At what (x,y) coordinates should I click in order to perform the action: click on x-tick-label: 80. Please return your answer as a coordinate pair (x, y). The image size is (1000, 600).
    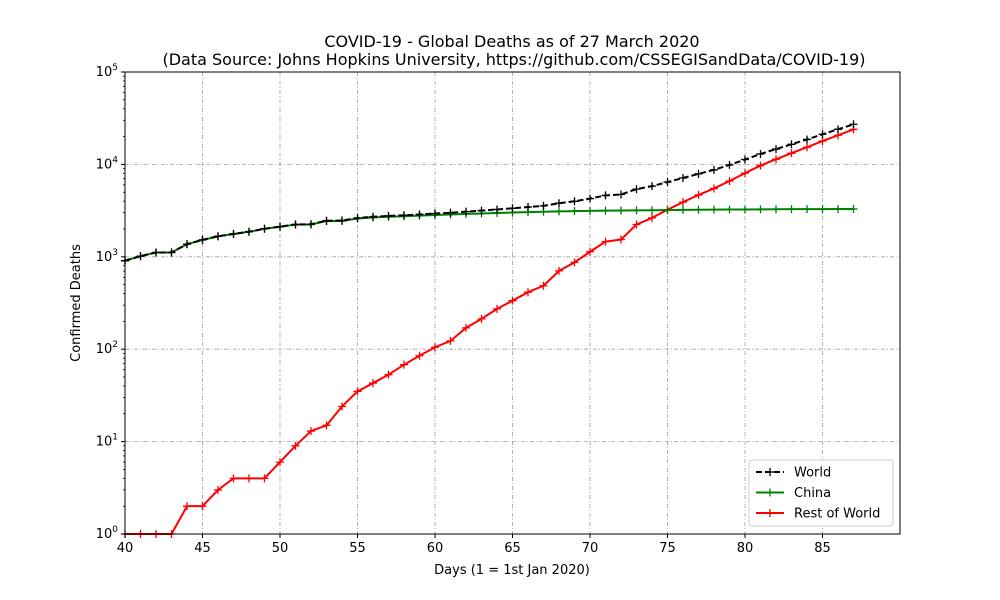
    Looking at the image, I should click on (745, 548).